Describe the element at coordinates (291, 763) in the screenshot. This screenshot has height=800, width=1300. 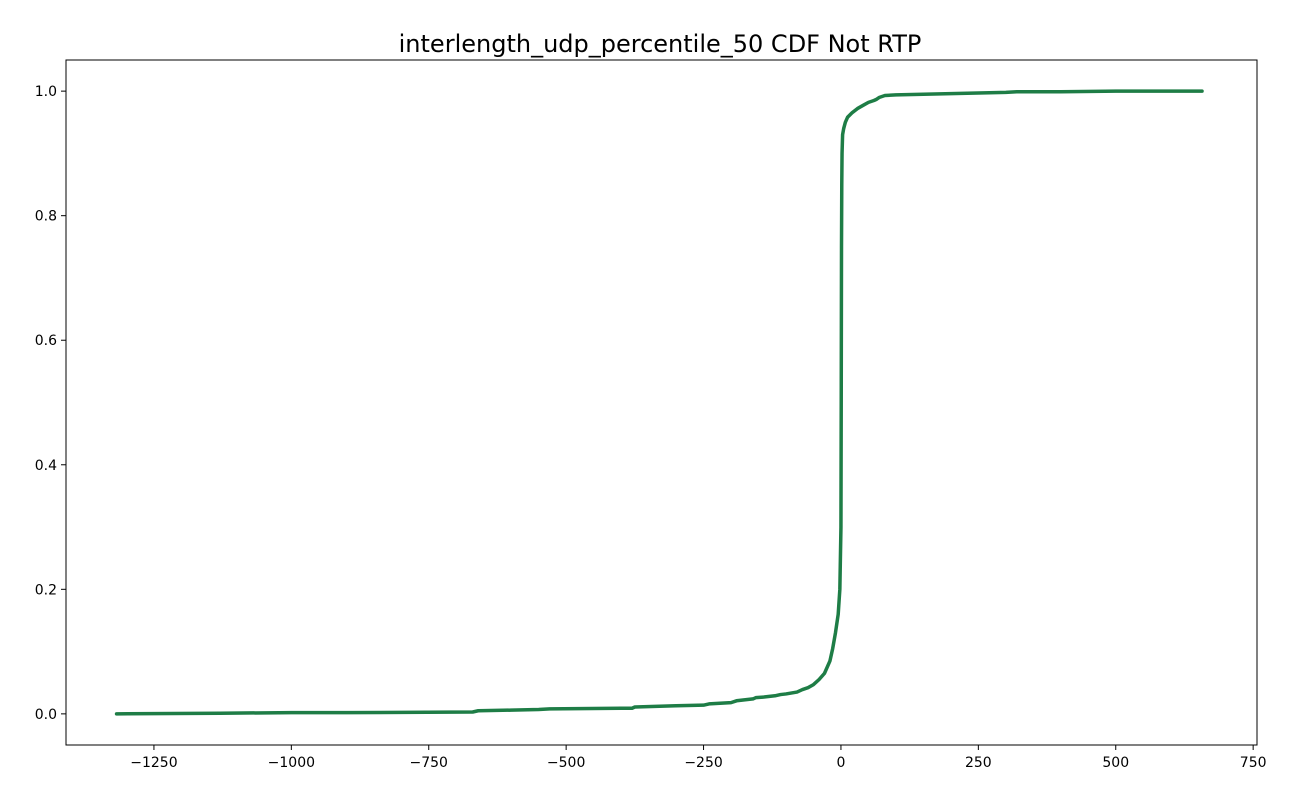
I see `x-tick-label: −1000` at that location.